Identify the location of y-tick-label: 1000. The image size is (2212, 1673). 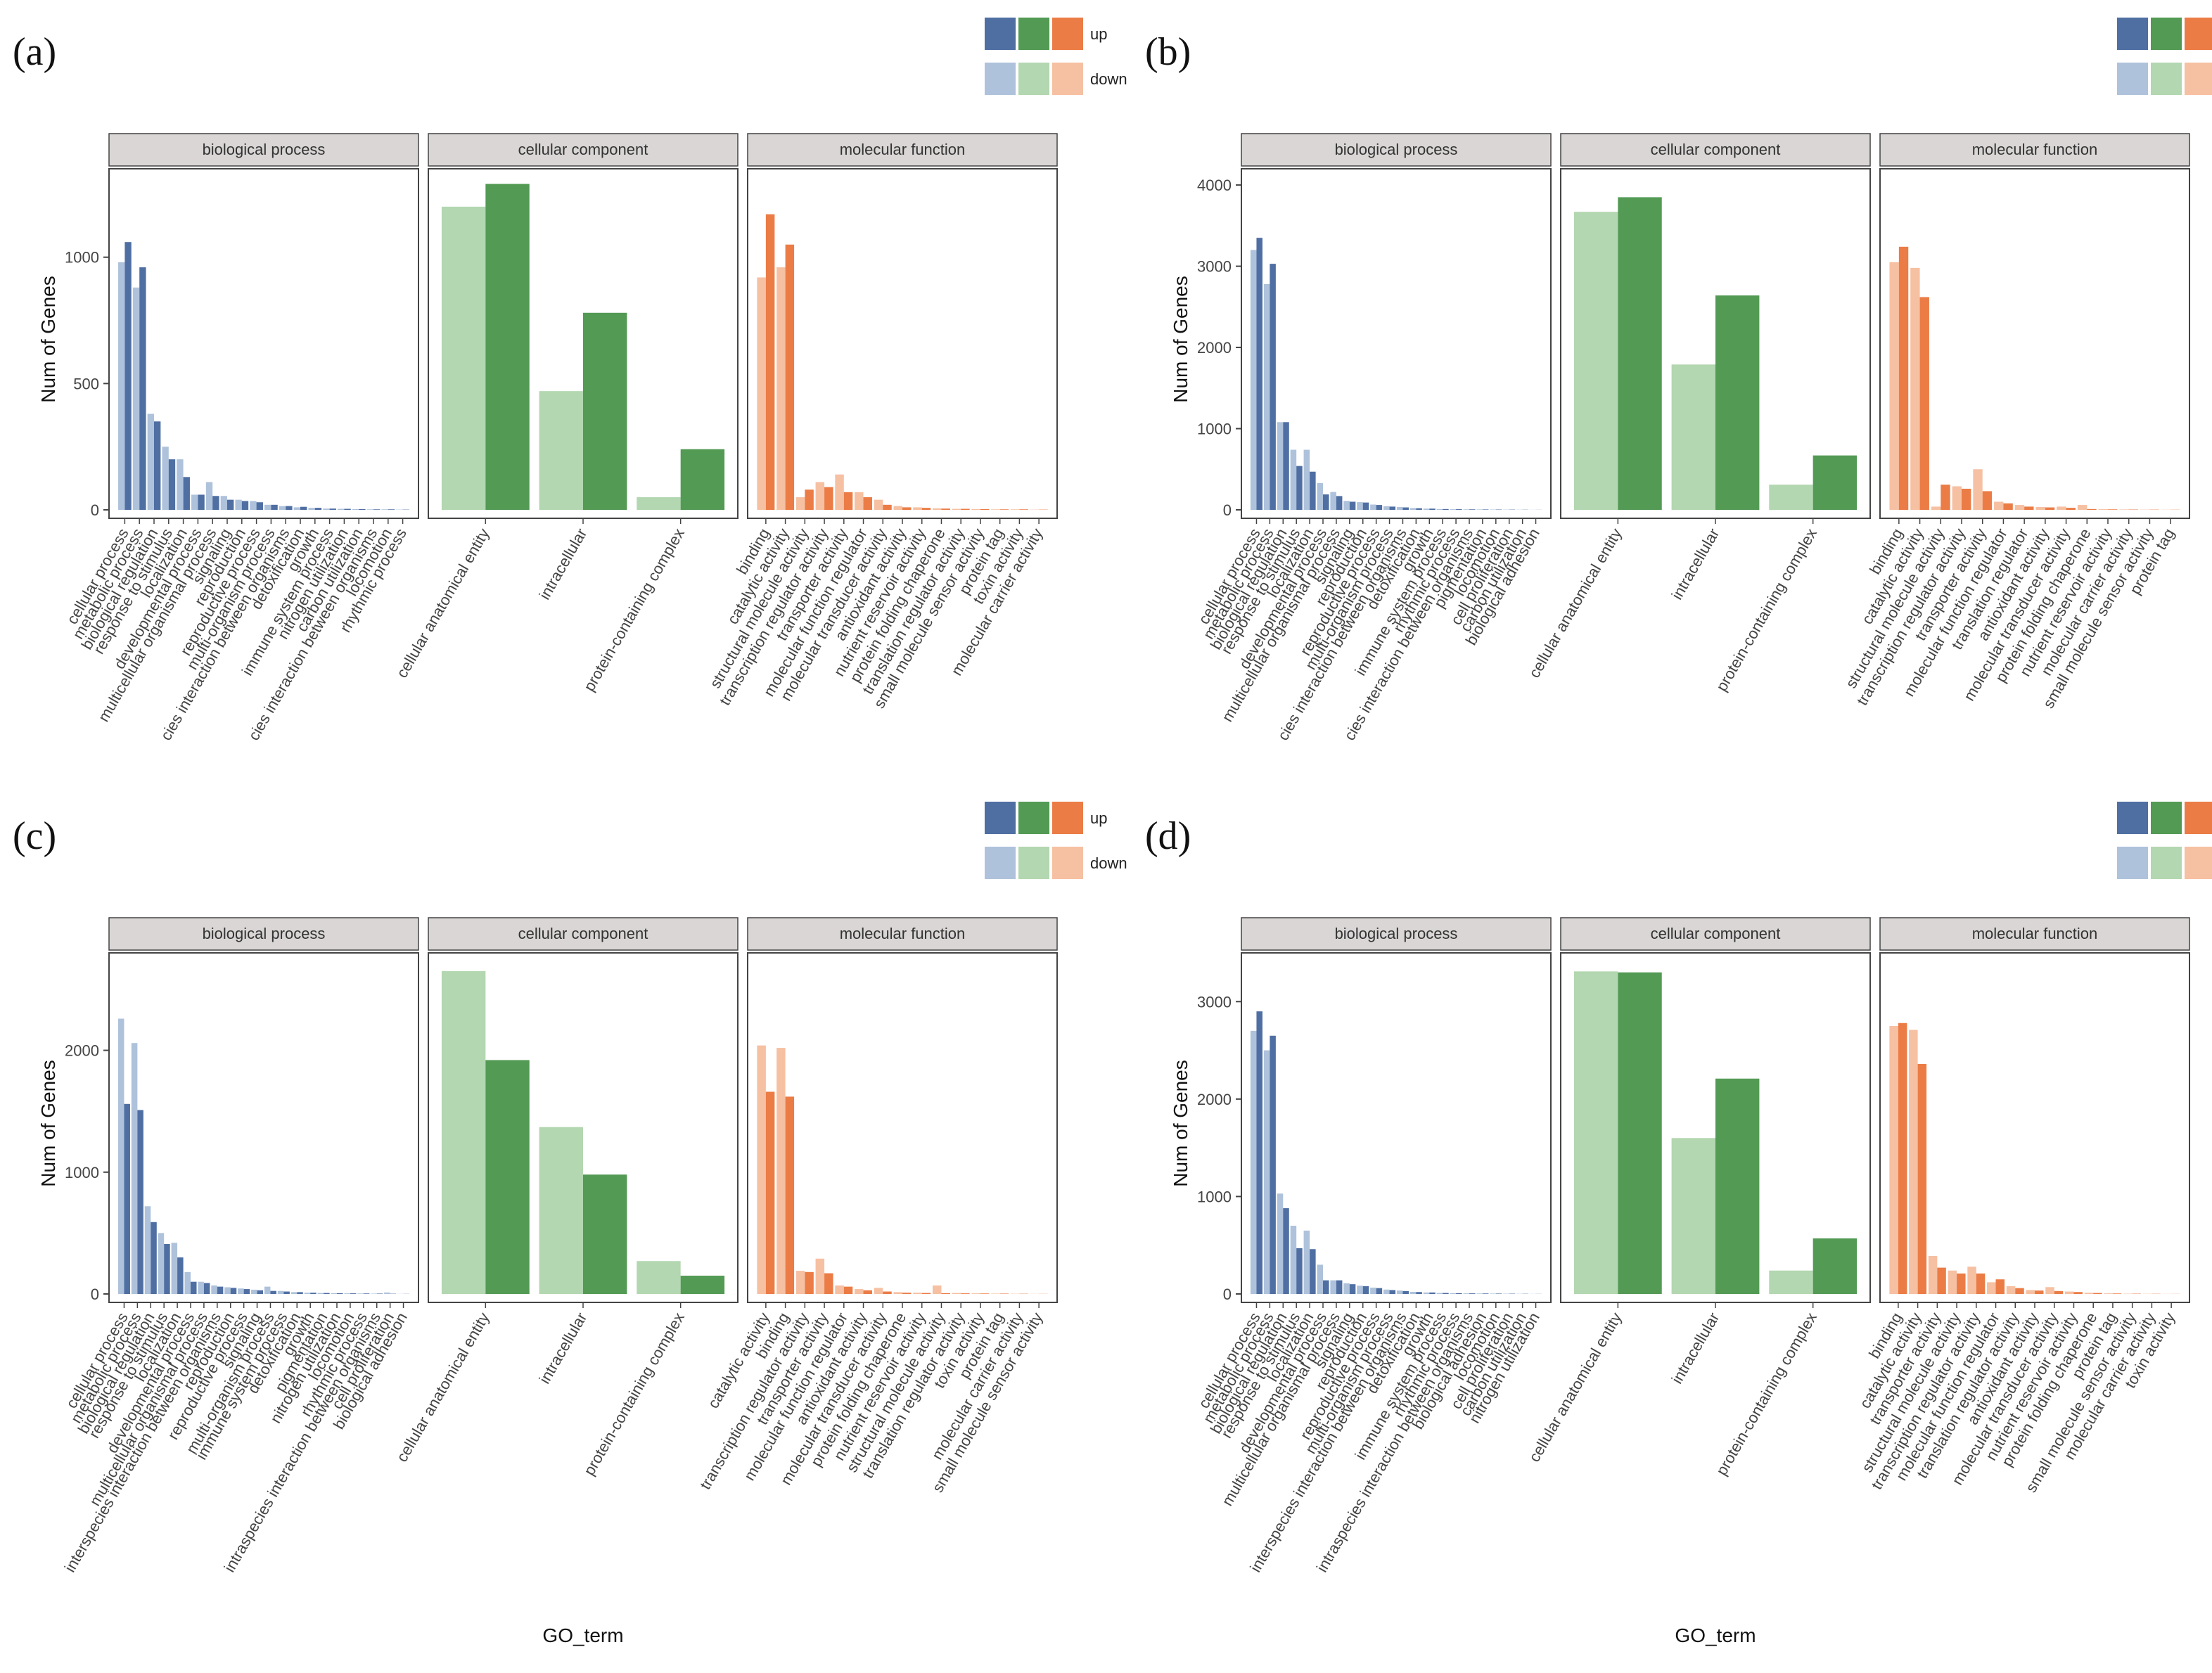
(82, 1172).